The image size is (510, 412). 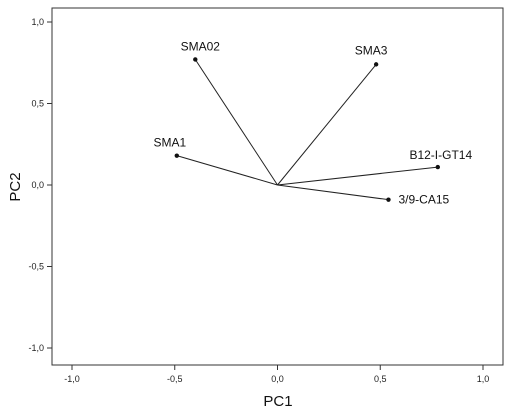 What do you see at coordinates (175, 379) in the screenshot?
I see `x-tick-label: -0,5` at bounding box center [175, 379].